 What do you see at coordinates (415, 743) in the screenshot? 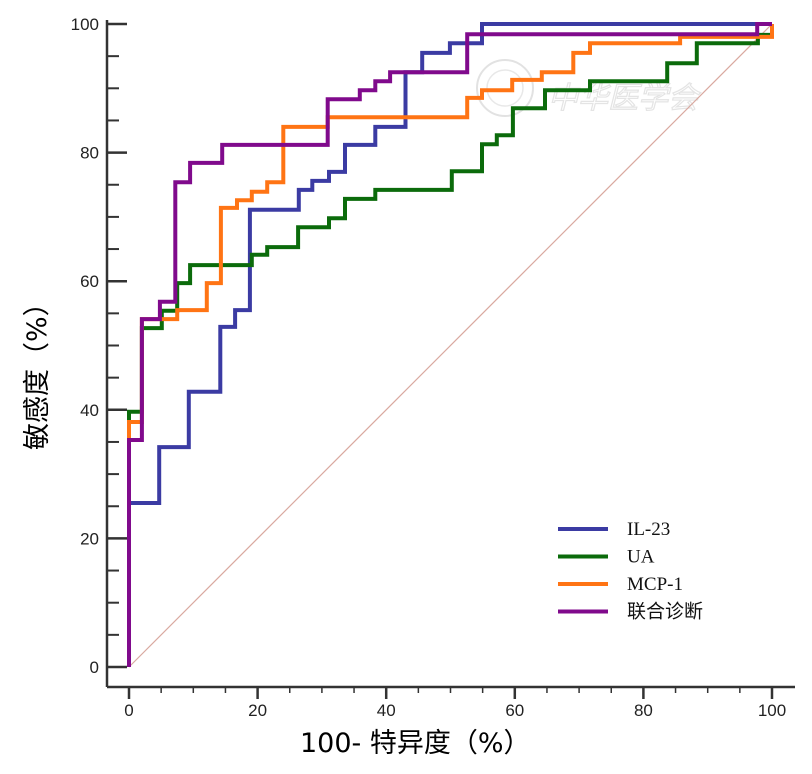
I see `x-axis-title: 100- 特异度（%）` at bounding box center [415, 743].